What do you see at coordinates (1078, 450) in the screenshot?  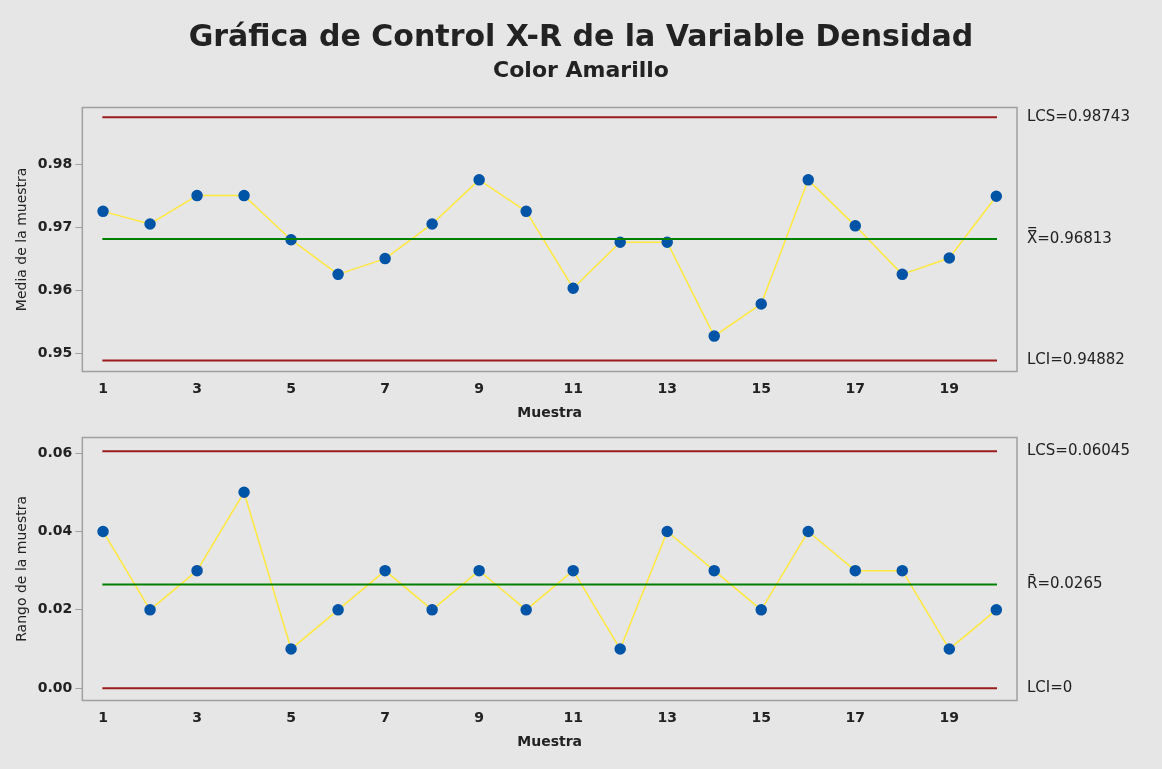 I see `ref-line-label: LCS=0.06045` at bounding box center [1078, 450].